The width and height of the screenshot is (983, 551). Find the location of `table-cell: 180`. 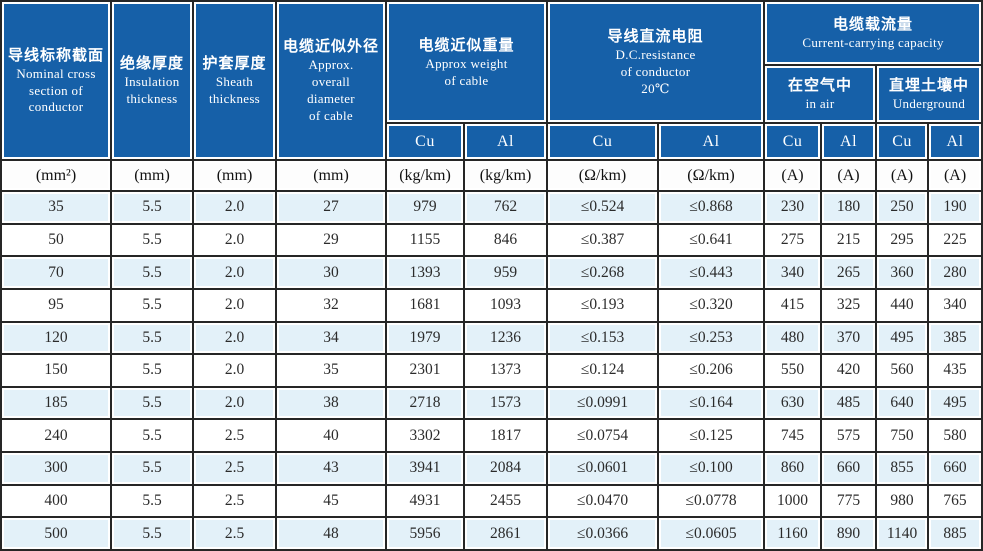

table-cell: 180 is located at coordinates (849, 207).